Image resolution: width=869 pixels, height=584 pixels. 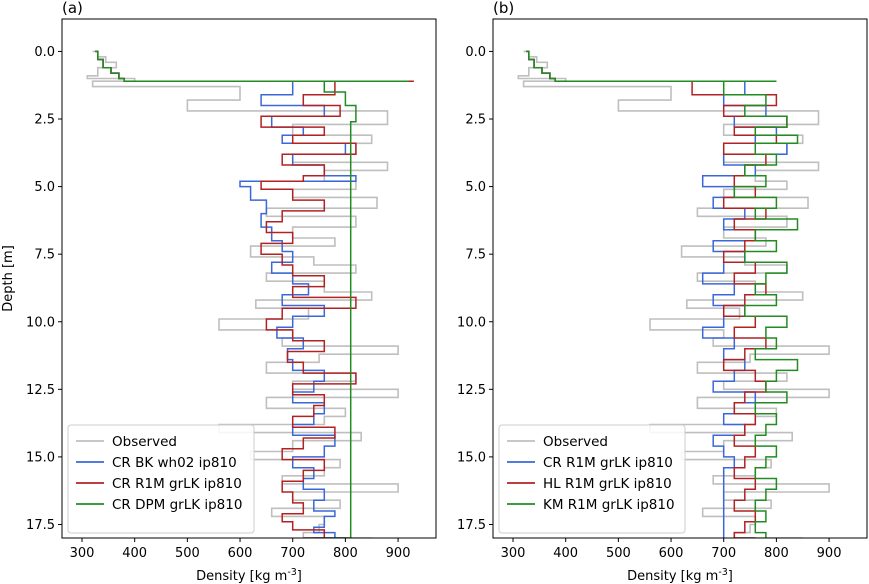 I want to click on y-axis-label: Depth [m], so click(x=8, y=278).